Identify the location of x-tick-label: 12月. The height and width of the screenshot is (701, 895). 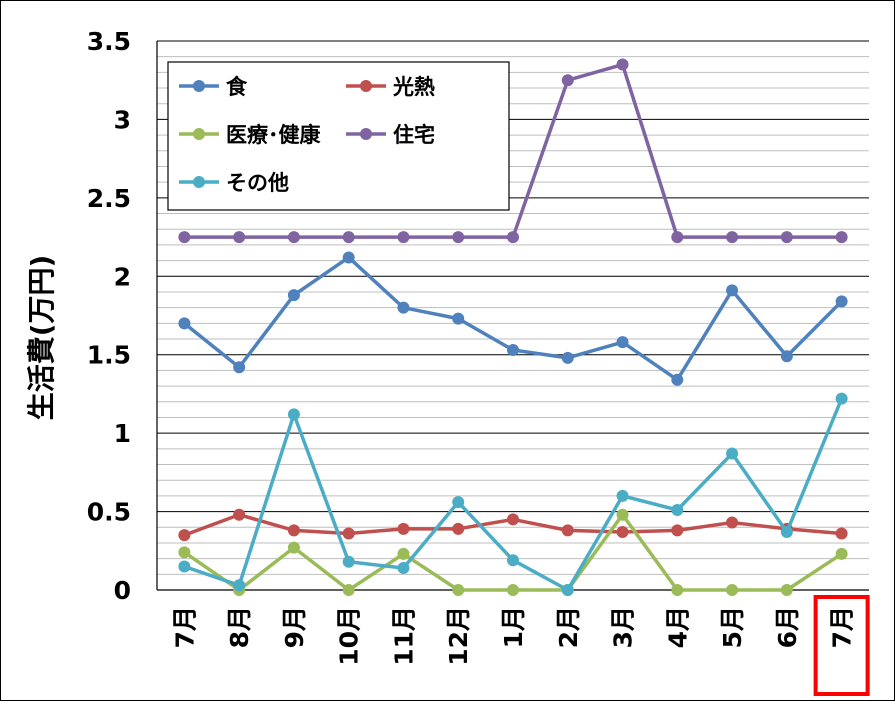
(458, 636).